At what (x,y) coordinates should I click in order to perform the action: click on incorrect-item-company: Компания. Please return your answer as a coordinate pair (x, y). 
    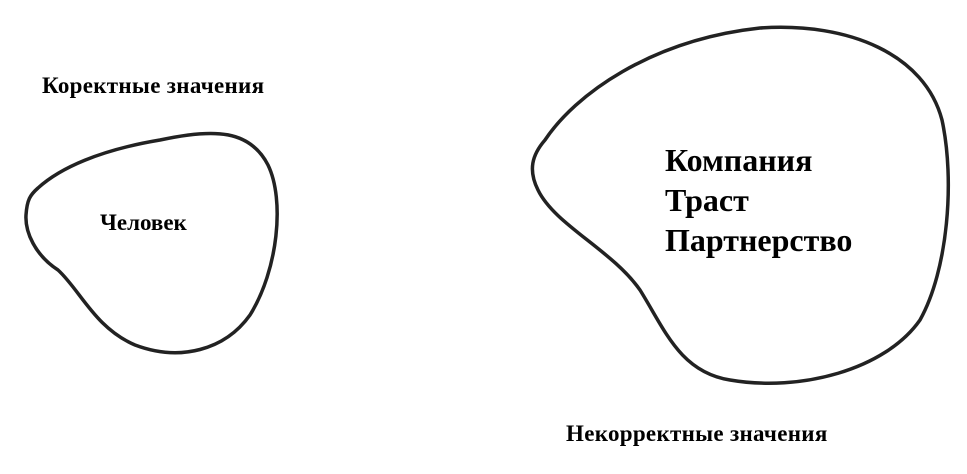
    Looking at the image, I should click on (739, 160).